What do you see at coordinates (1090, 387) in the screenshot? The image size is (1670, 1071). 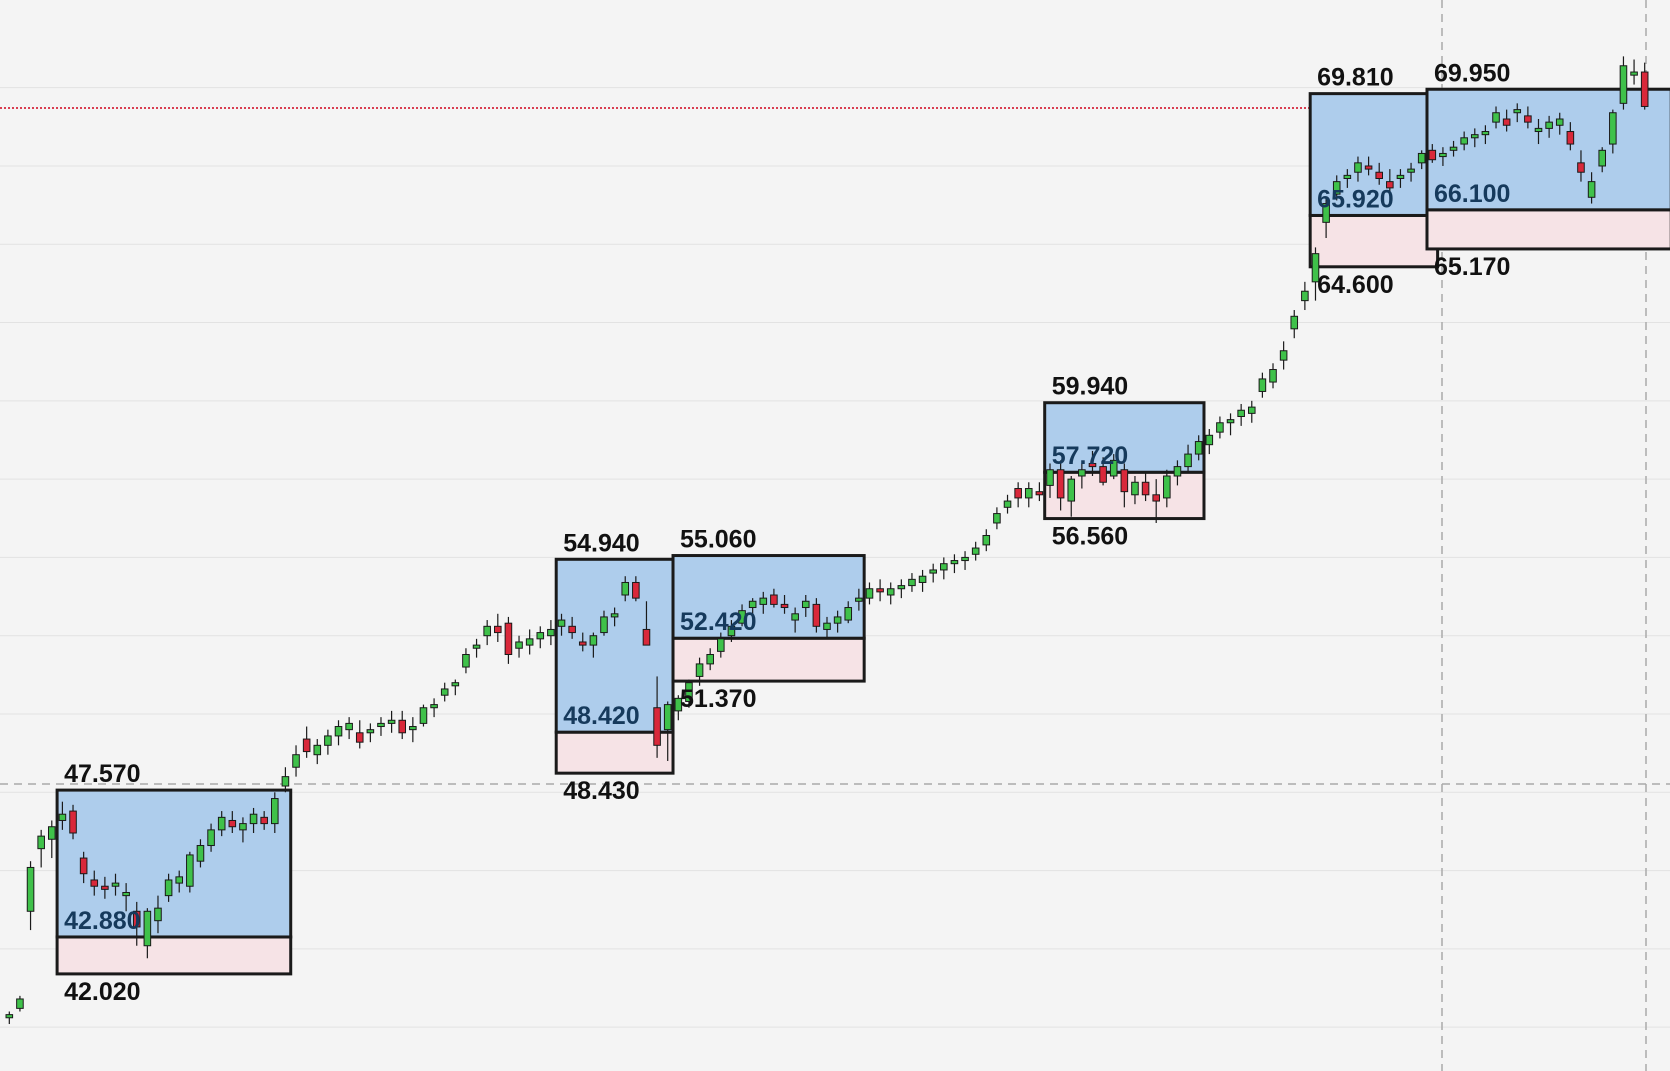 I see `zone-high-label: 59.940` at bounding box center [1090, 387].